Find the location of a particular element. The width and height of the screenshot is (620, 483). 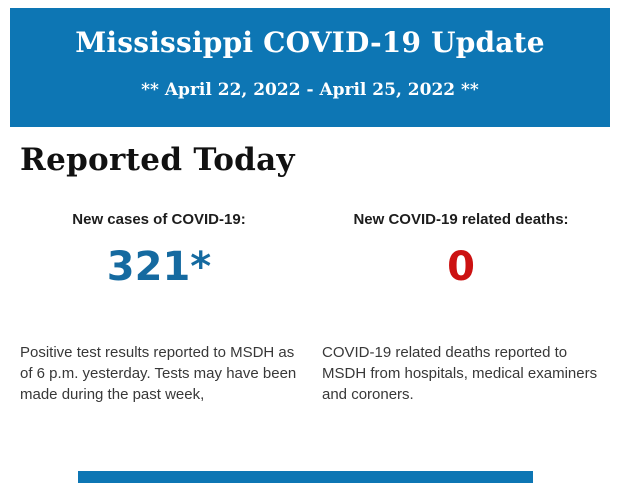

section-heading: Reported Today is located at coordinates (157, 160).